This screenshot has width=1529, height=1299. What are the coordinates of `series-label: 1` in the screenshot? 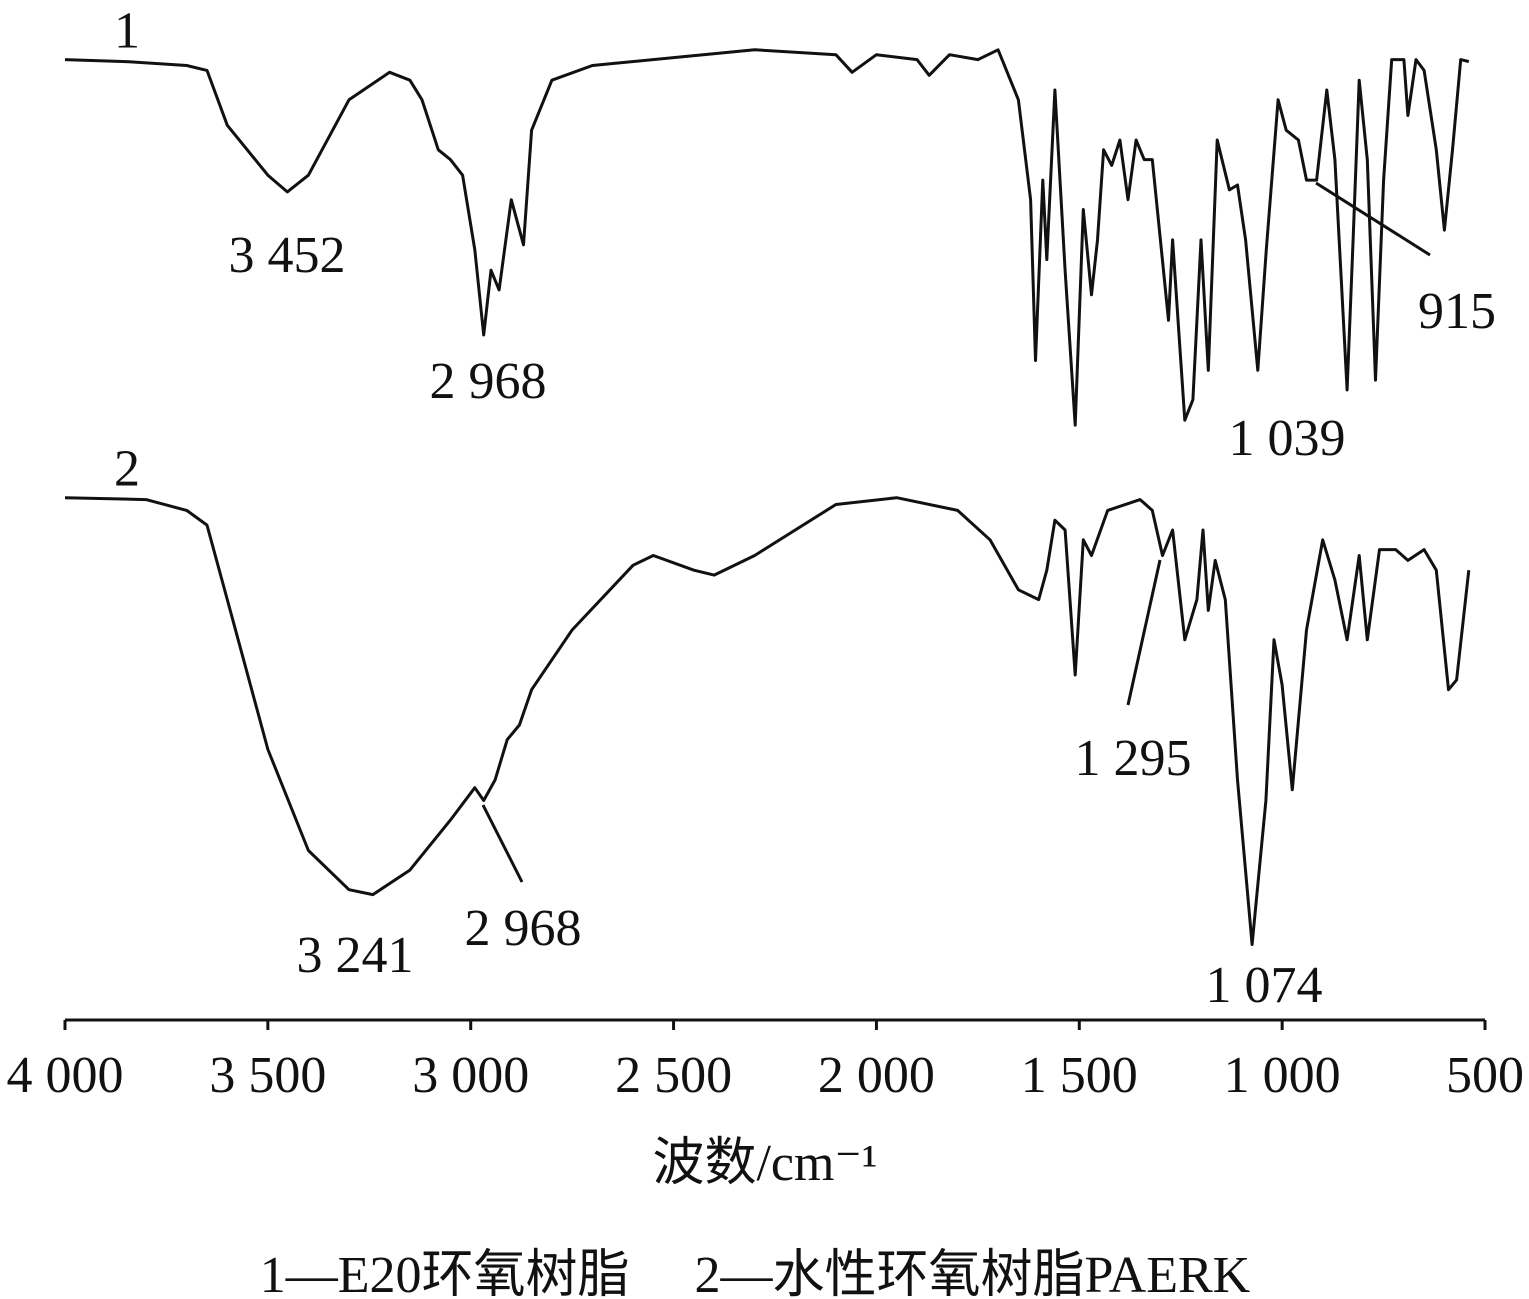 It's located at (127, 31).